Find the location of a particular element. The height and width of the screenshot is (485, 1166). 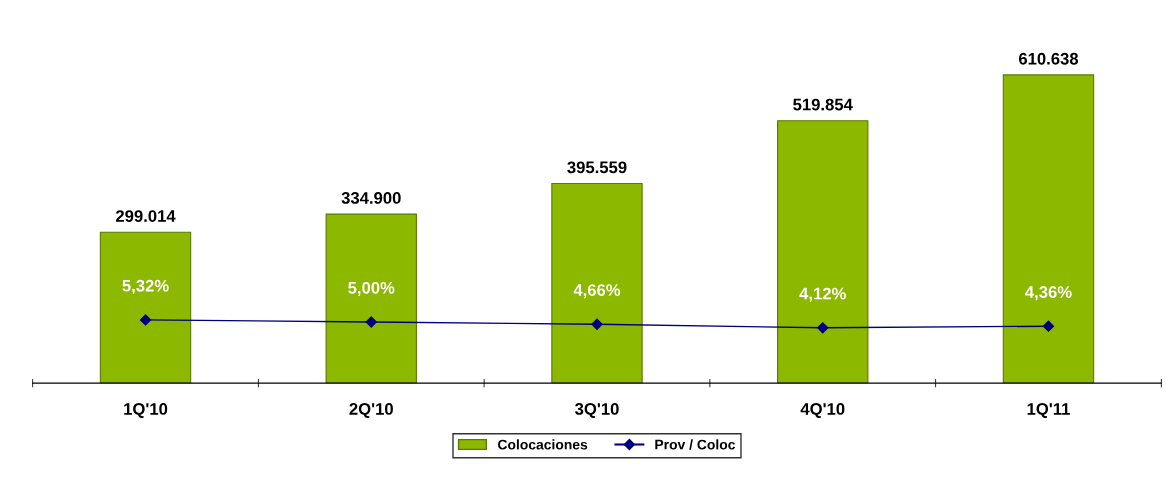

x-tick-label: 4Q'10 is located at coordinates (822, 410).